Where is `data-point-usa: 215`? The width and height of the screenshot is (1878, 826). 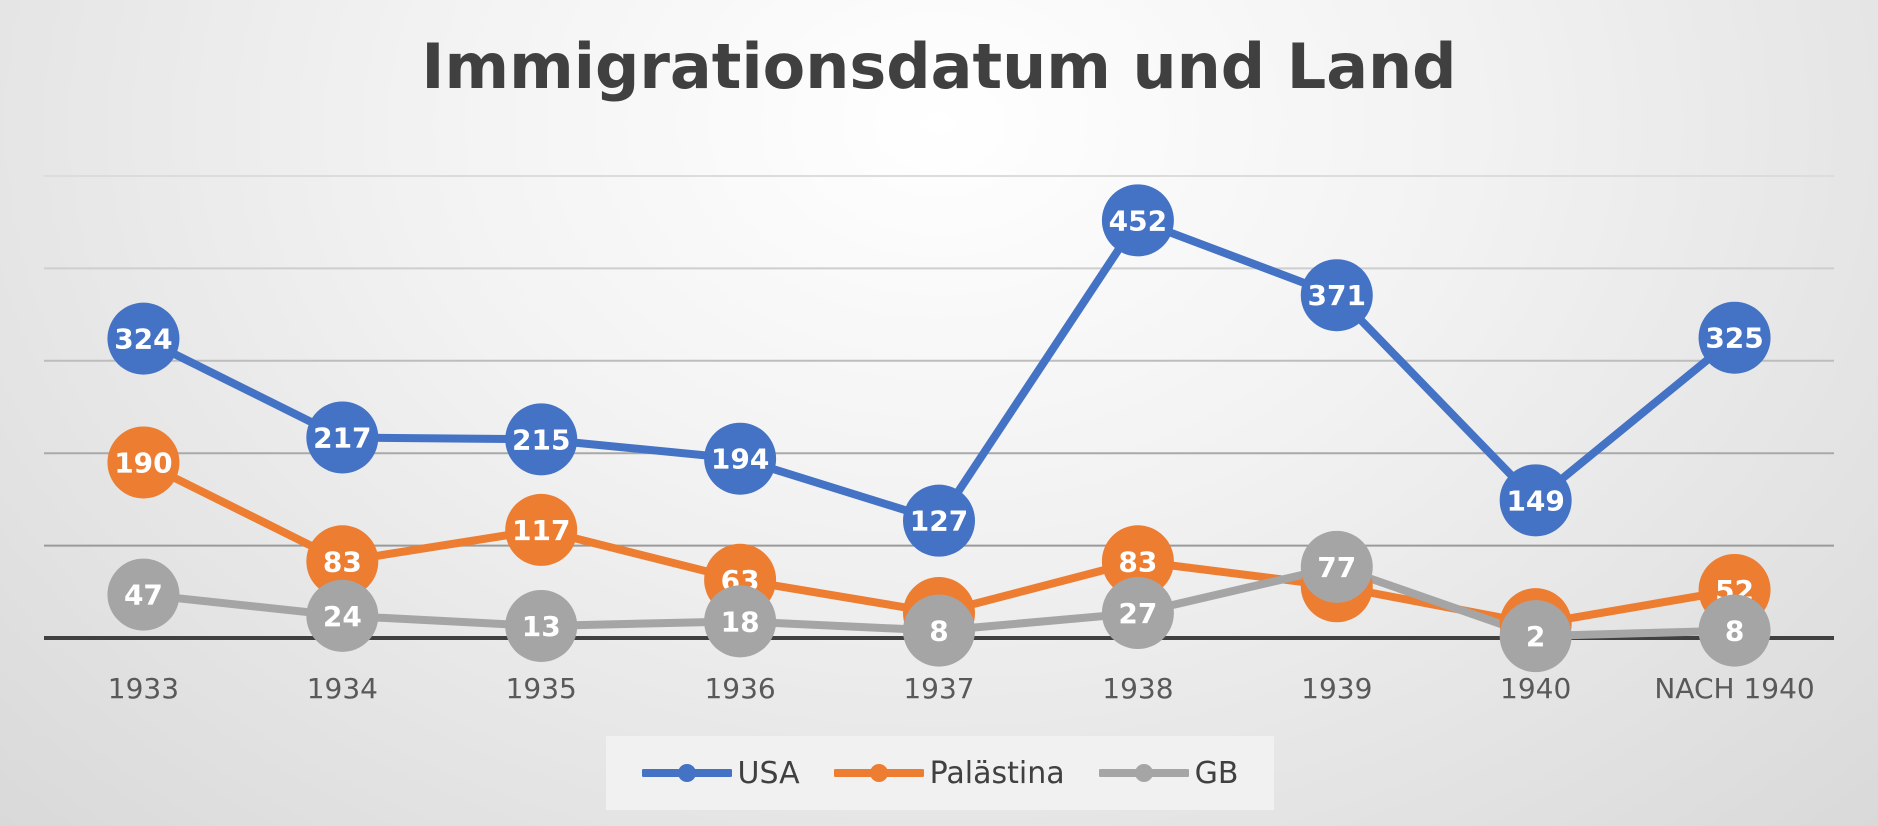 data-point-usa: 215 is located at coordinates (541, 439).